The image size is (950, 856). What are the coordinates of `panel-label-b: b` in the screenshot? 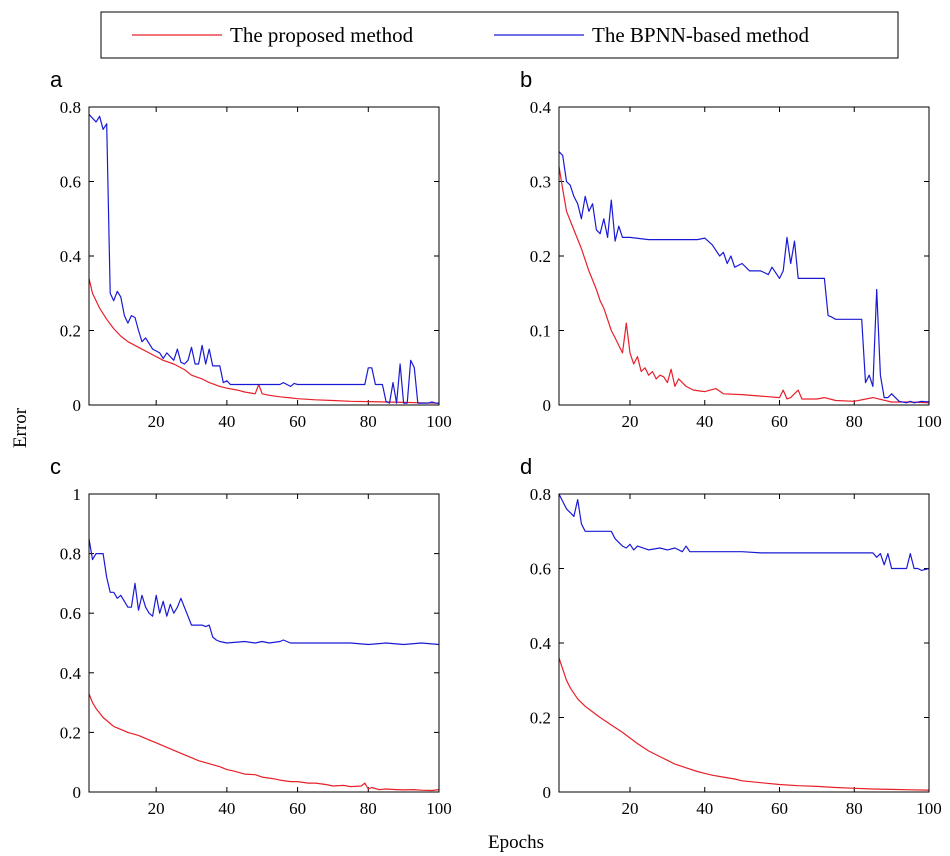 It's located at (526, 79).